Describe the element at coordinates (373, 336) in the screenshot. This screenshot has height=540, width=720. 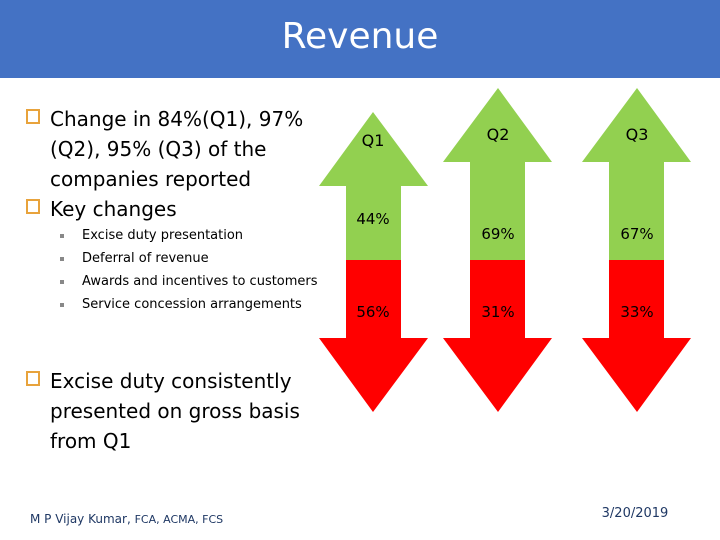
I see `q1-down-arrow-icon` at that location.